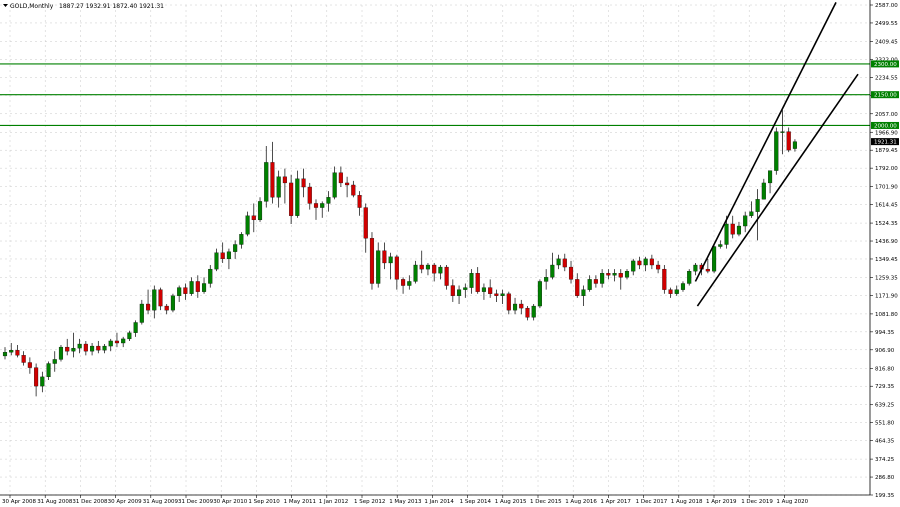 The width and height of the screenshot is (900, 507). I want to click on y-tick-label: 1171.90, so click(886, 296).